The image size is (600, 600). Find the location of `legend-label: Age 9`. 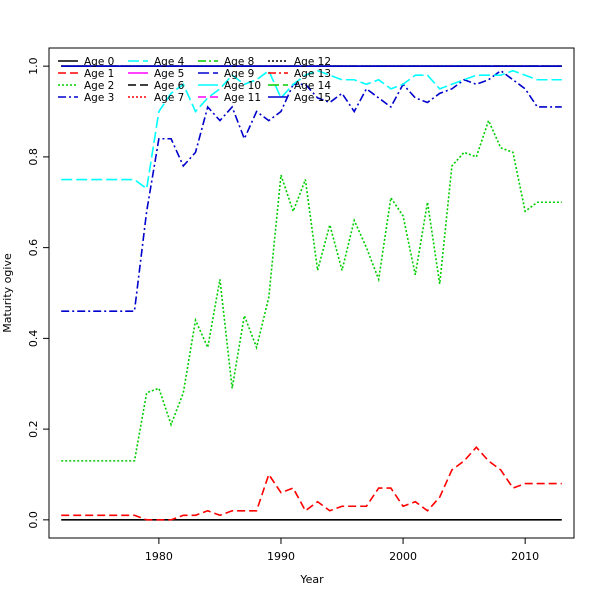

legend-label: Age 9 is located at coordinates (239, 74).